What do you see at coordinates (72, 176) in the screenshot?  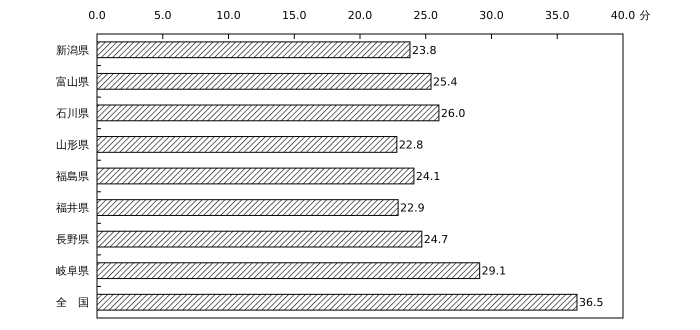 I see `y-tick-label: 福島県` at bounding box center [72, 176].